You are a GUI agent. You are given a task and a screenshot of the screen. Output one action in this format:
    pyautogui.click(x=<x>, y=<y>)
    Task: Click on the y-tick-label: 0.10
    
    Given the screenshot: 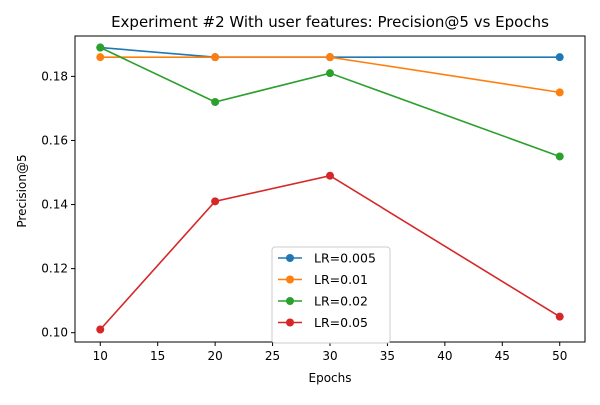 What is the action you would take?
    pyautogui.click(x=54, y=333)
    